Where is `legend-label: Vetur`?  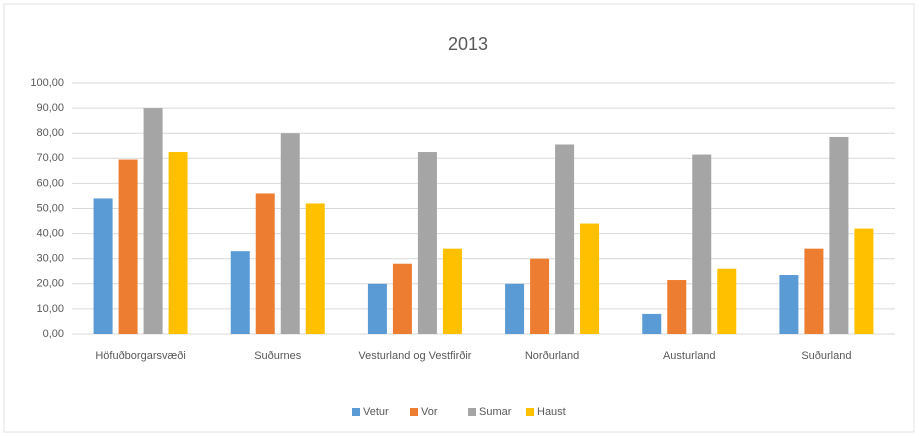 legend-label: Vetur is located at coordinates (376, 412).